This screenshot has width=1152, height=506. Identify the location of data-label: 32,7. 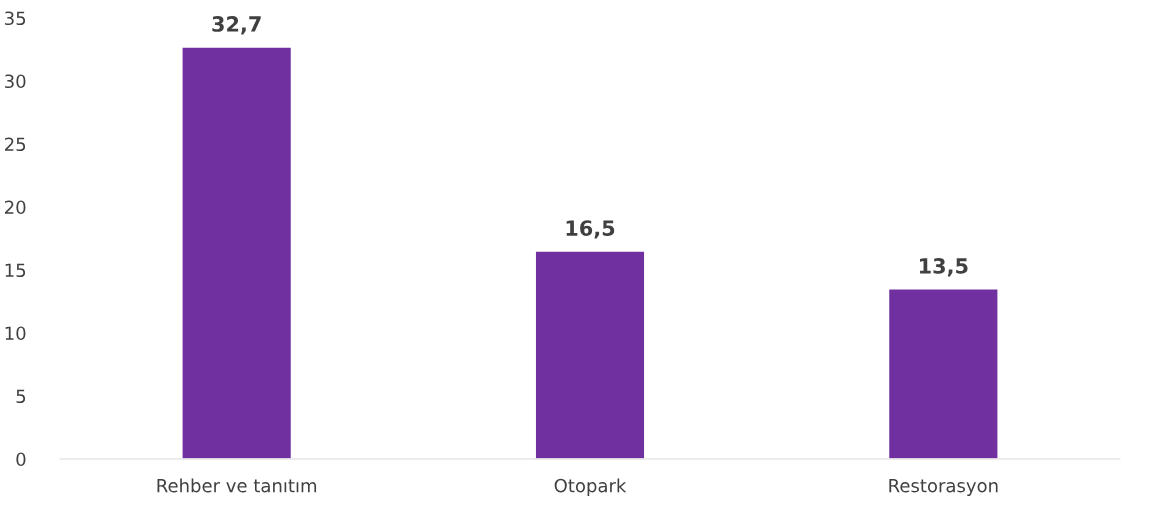
(236, 25).